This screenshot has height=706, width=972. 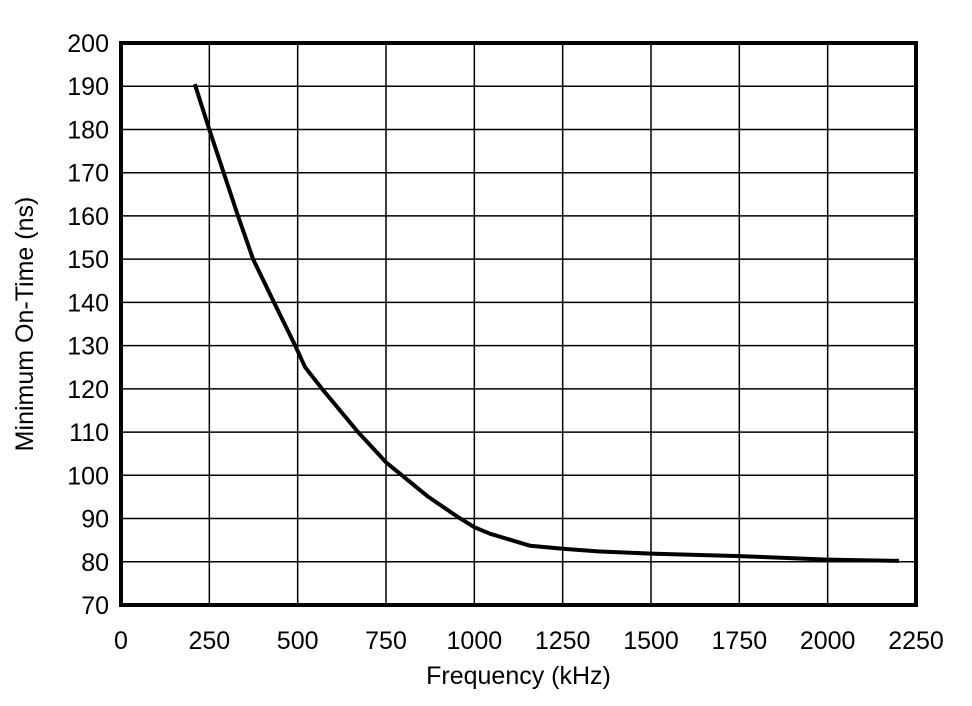 I want to click on x-tick-label: 2250, so click(x=916, y=641).